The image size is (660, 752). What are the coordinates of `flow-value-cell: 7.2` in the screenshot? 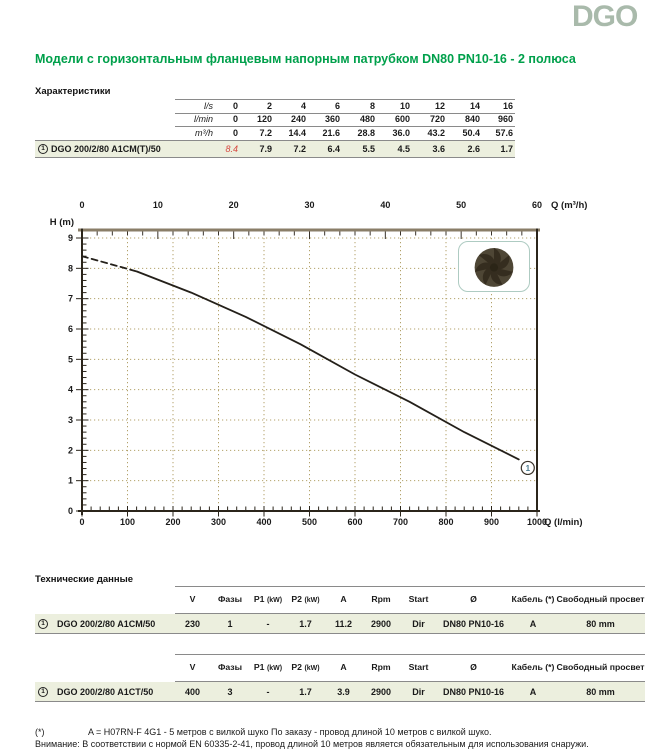 It's located at (265, 132).